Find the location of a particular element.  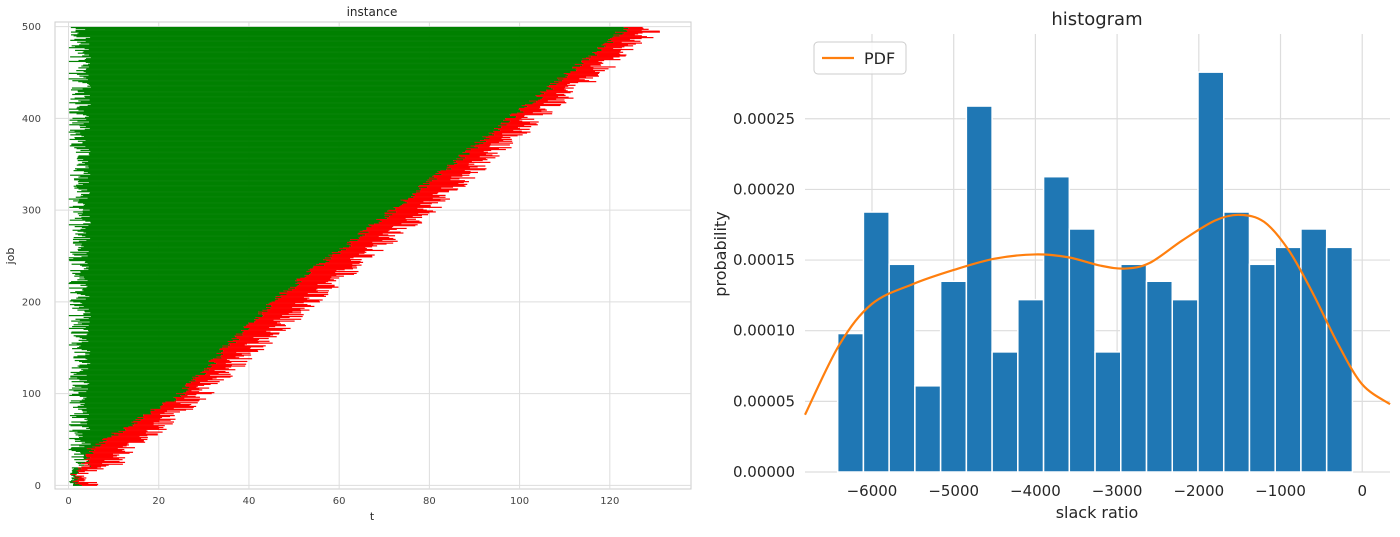

gantt-x-axis-label: t is located at coordinates (372, 516).